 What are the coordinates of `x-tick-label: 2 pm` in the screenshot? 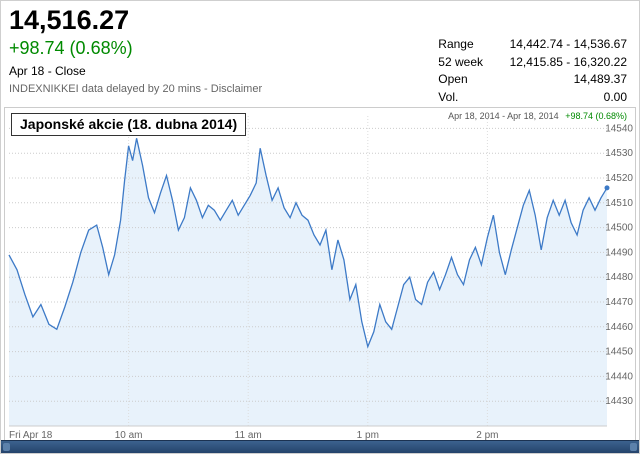 It's located at (487, 435).